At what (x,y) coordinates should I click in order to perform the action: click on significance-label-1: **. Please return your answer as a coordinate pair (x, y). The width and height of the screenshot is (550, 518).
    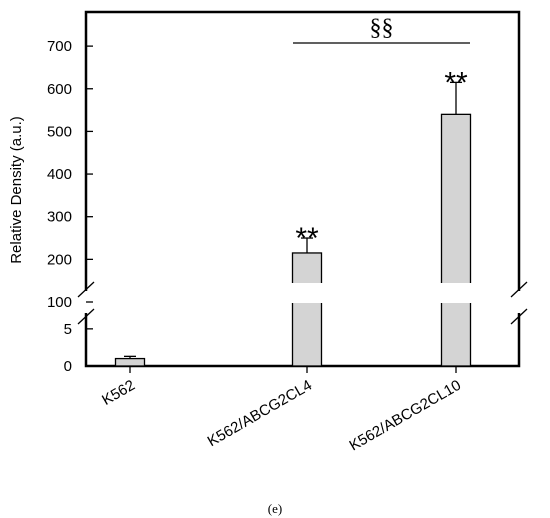
    Looking at the image, I should click on (307, 238).